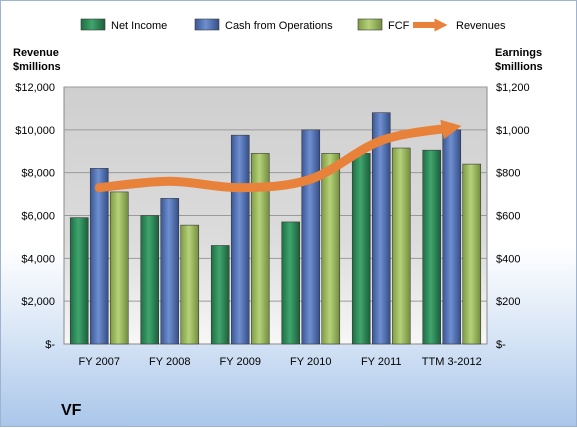 This screenshot has width=577, height=428. Describe the element at coordinates (383, 25) in the screenshot. I see `legend-item: FCF` at that location.